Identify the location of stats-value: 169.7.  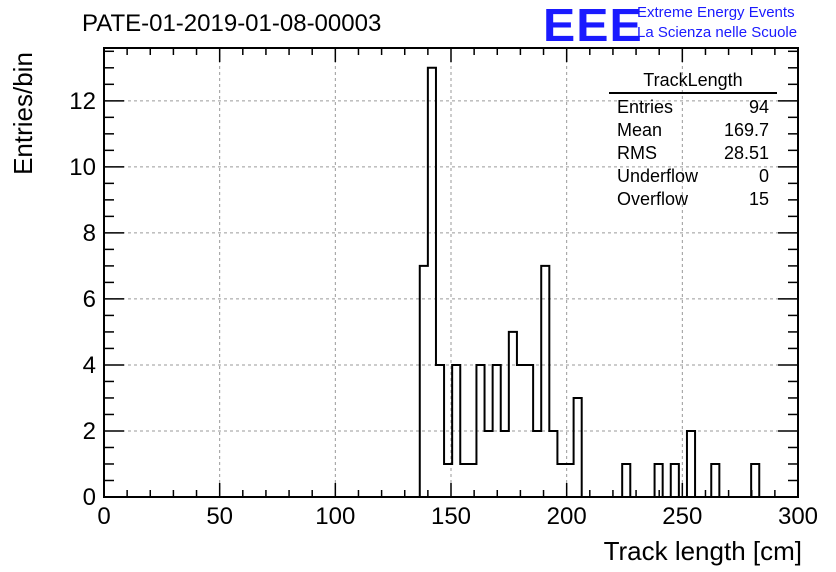
(746, 130).